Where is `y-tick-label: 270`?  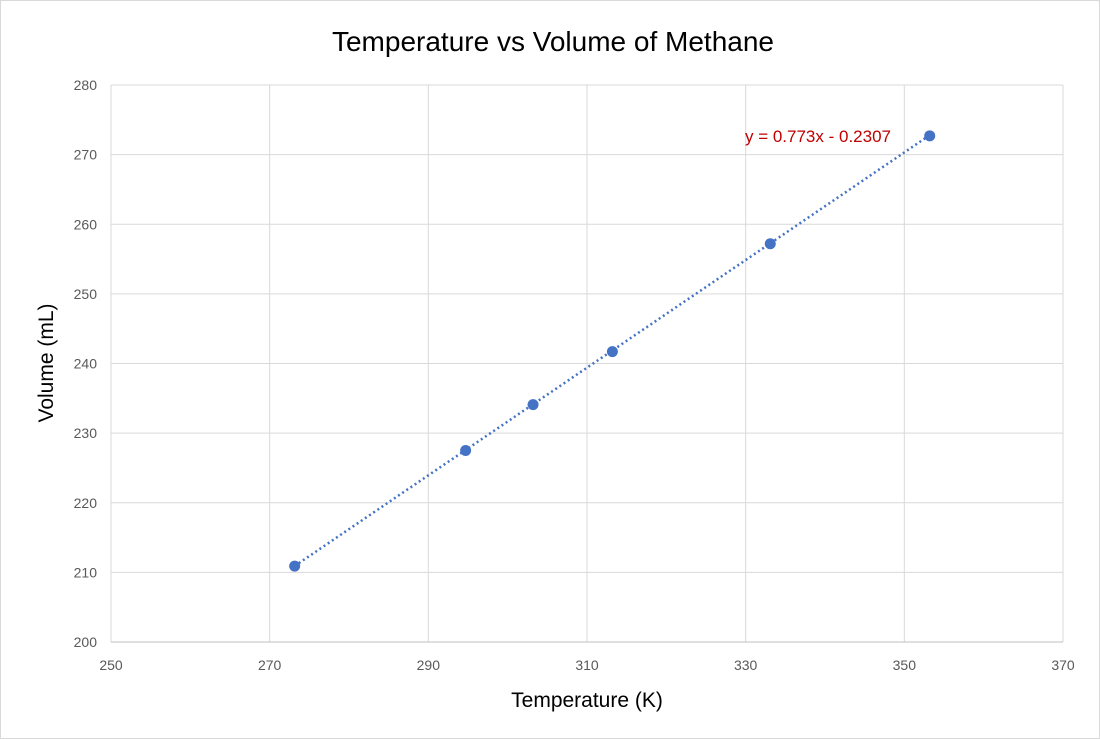
y-tick-label: 270 is located at coordinates (86, 155).